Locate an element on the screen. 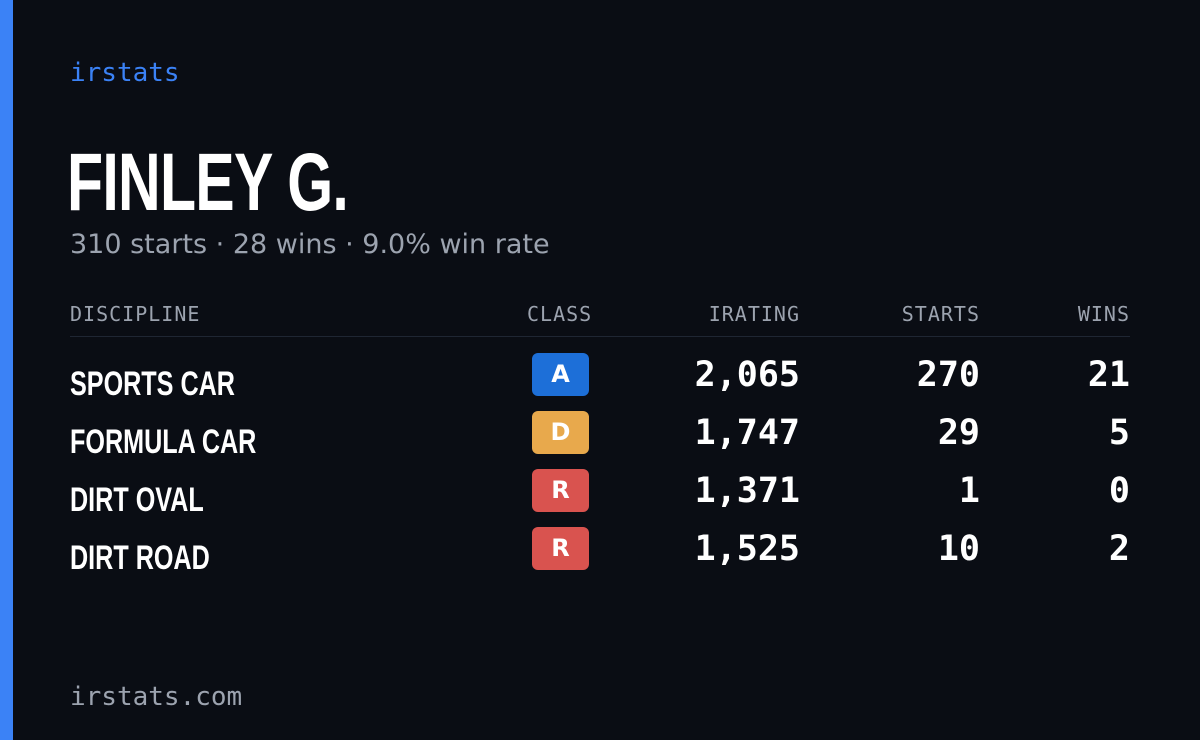  driver-name: FINLEY G. is located at coordinates (208, 182).